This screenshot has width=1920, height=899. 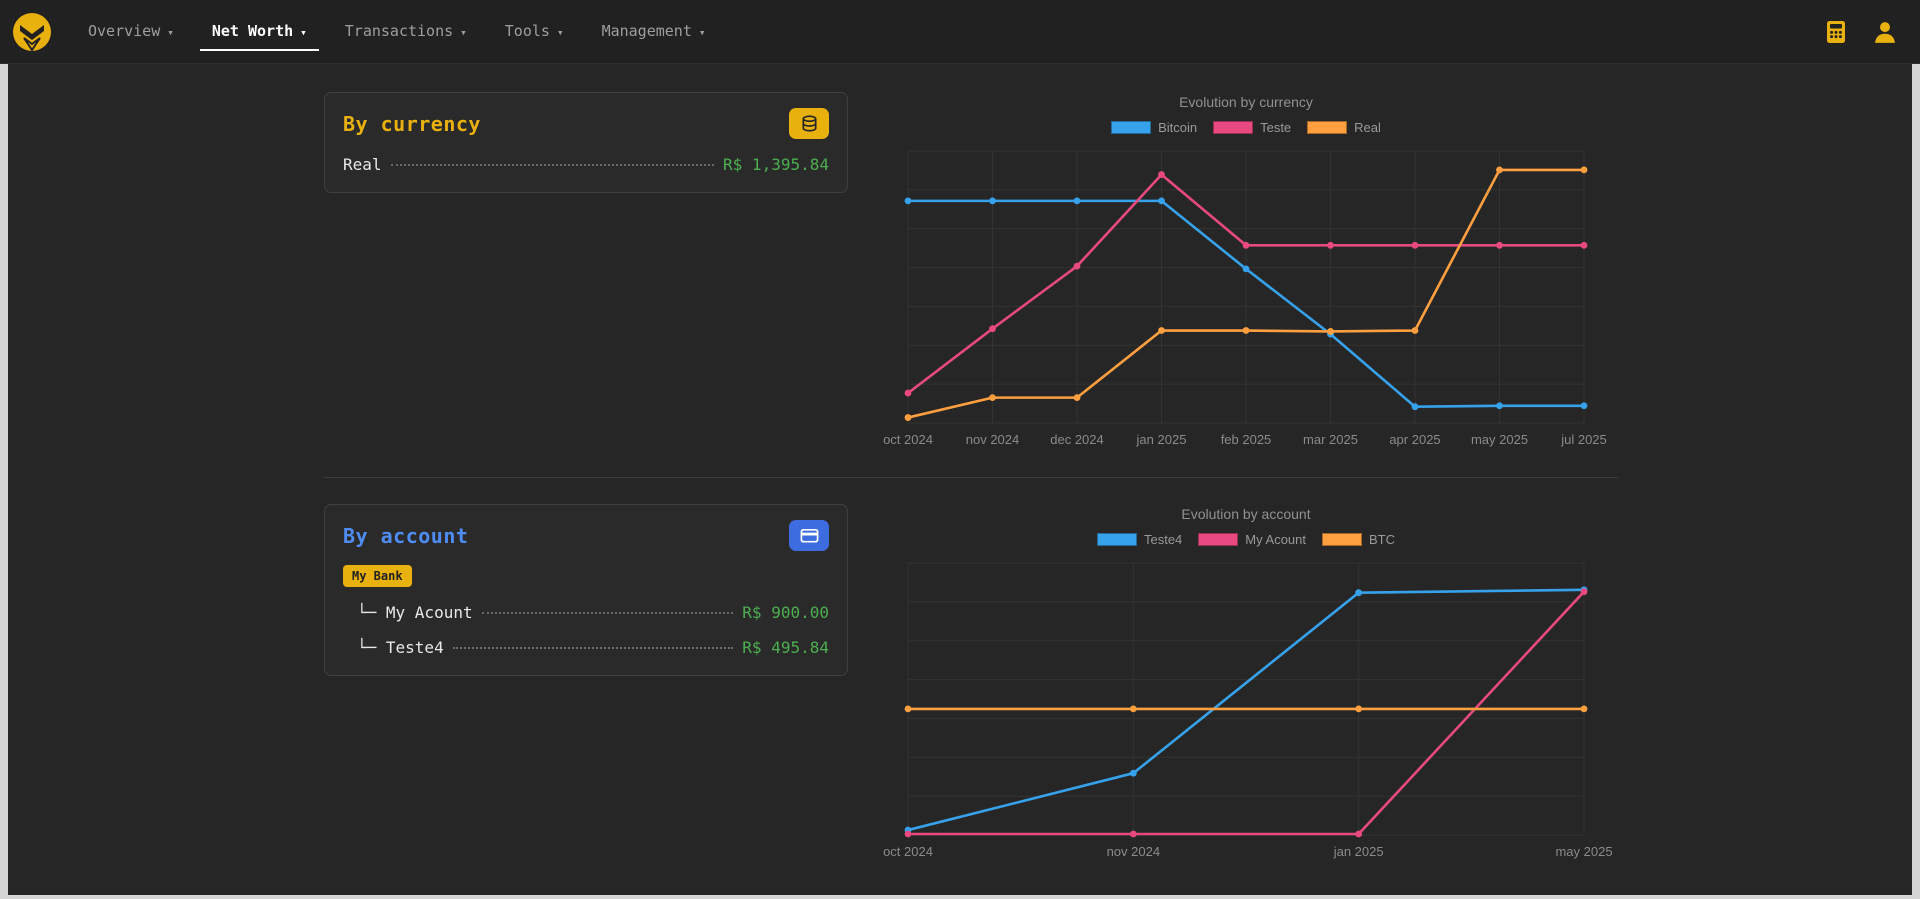 I want to click on by-account-title: By account, so click(x=406, y=535).